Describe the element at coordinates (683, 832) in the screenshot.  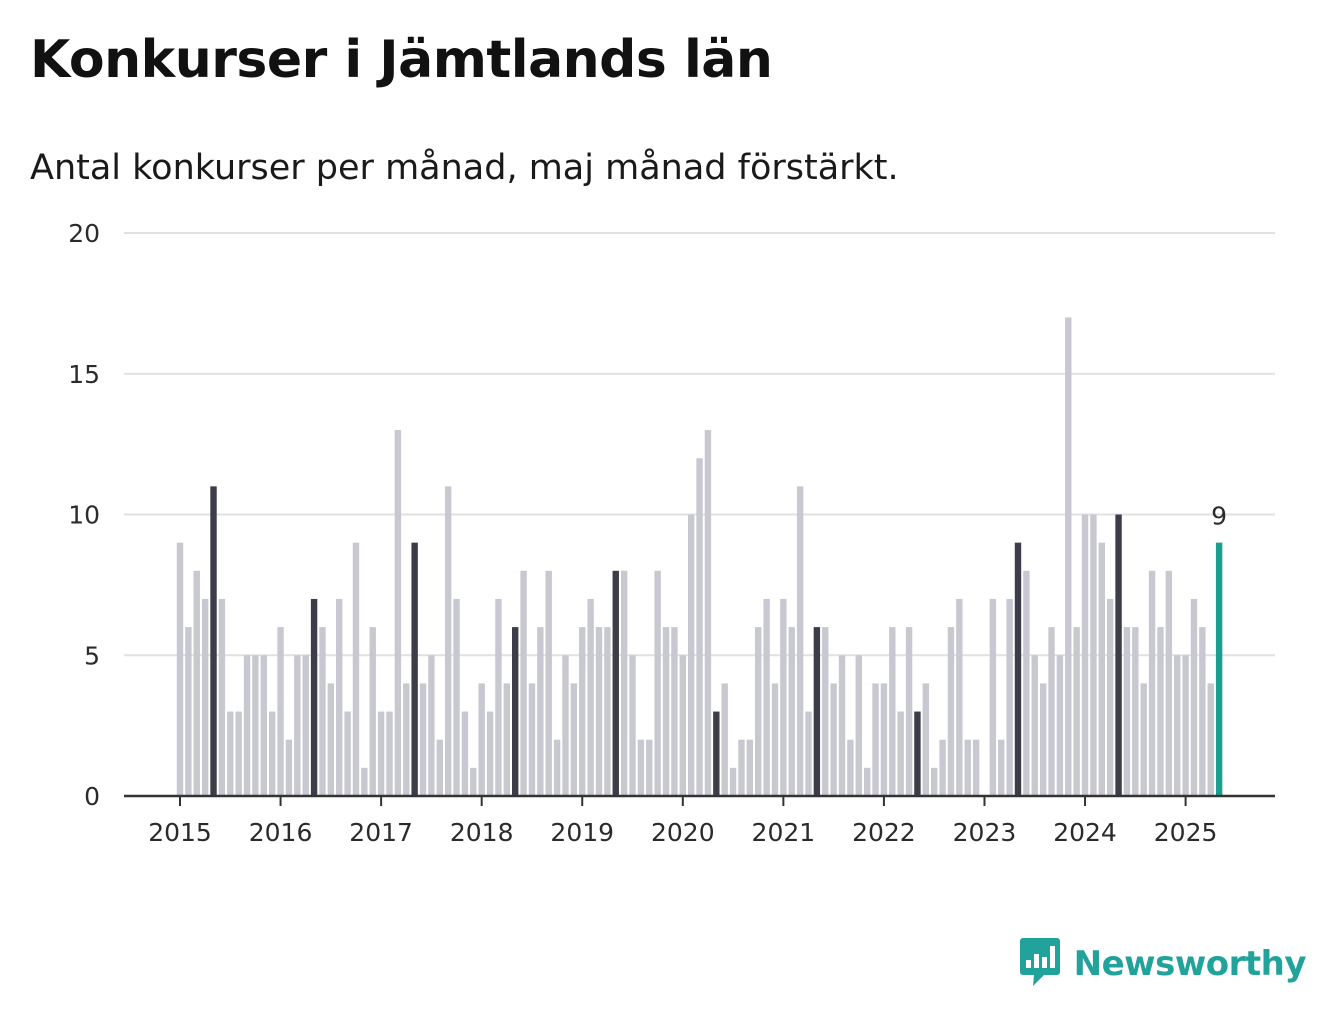
I see `x-tick-label: 2020` at that location.